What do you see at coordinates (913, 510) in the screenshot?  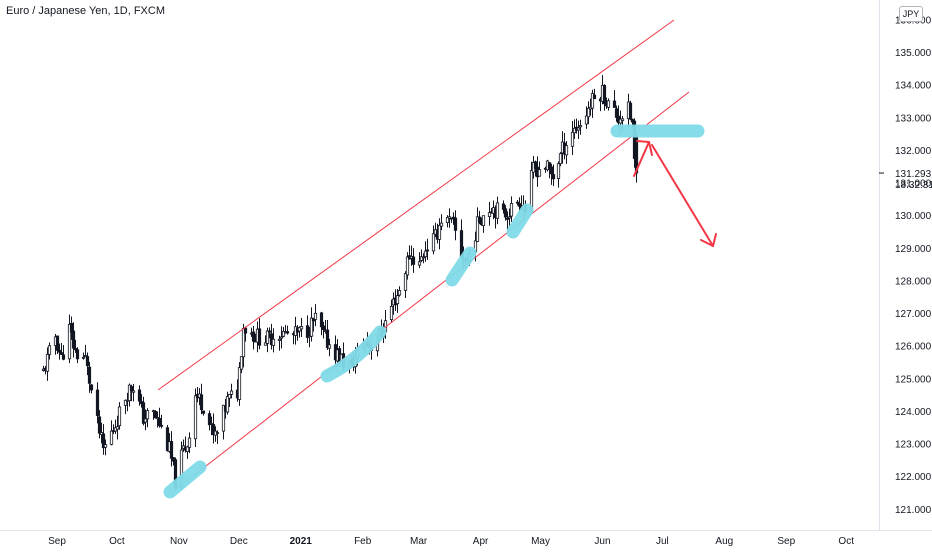 I see `y-tick-label: 121.000` at bounding box center [913, 510].